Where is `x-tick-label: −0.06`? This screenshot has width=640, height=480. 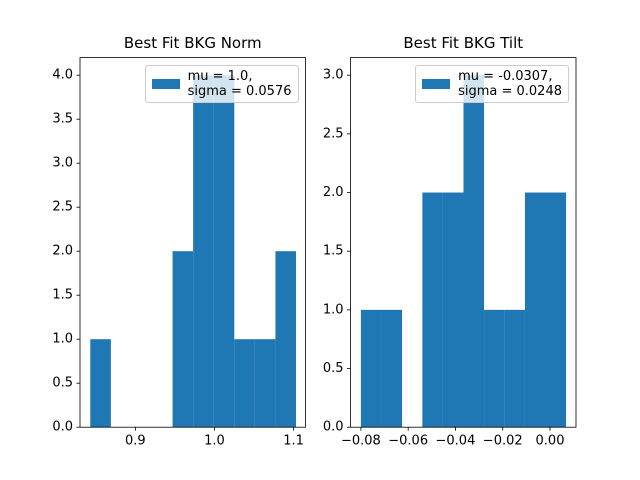 x-tick-label: −0.06 is located at coordinates (408, 441).